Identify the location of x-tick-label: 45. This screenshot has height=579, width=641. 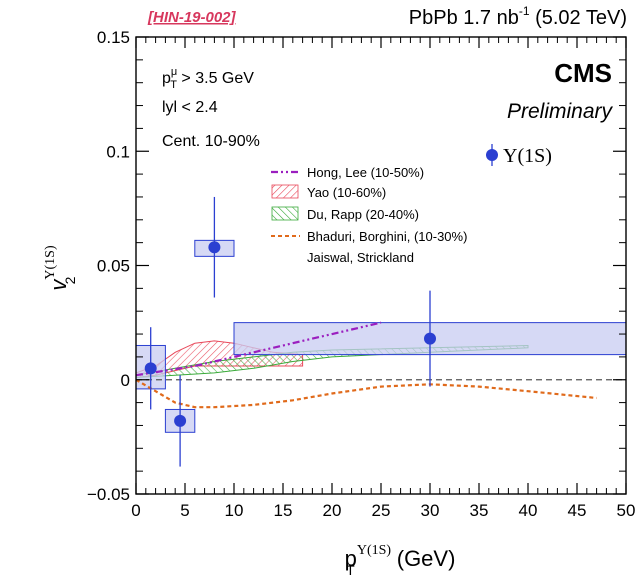
(577, 510).